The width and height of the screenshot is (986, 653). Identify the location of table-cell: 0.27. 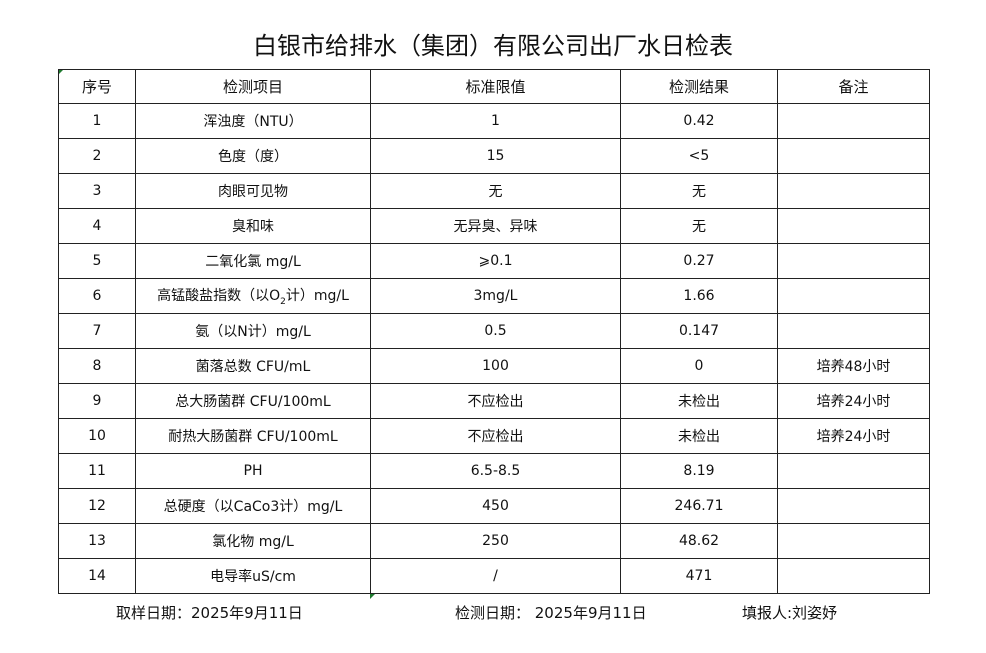
(699, 261).